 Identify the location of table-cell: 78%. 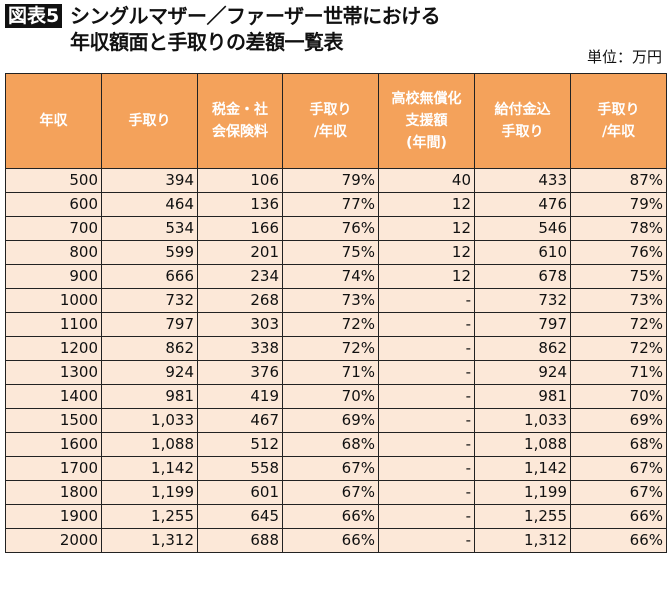
(618, 228).